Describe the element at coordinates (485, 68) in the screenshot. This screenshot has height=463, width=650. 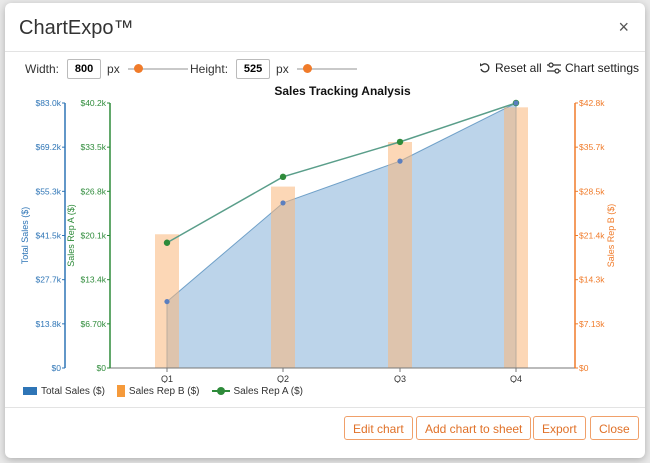
I see `reset-icon` at that location.